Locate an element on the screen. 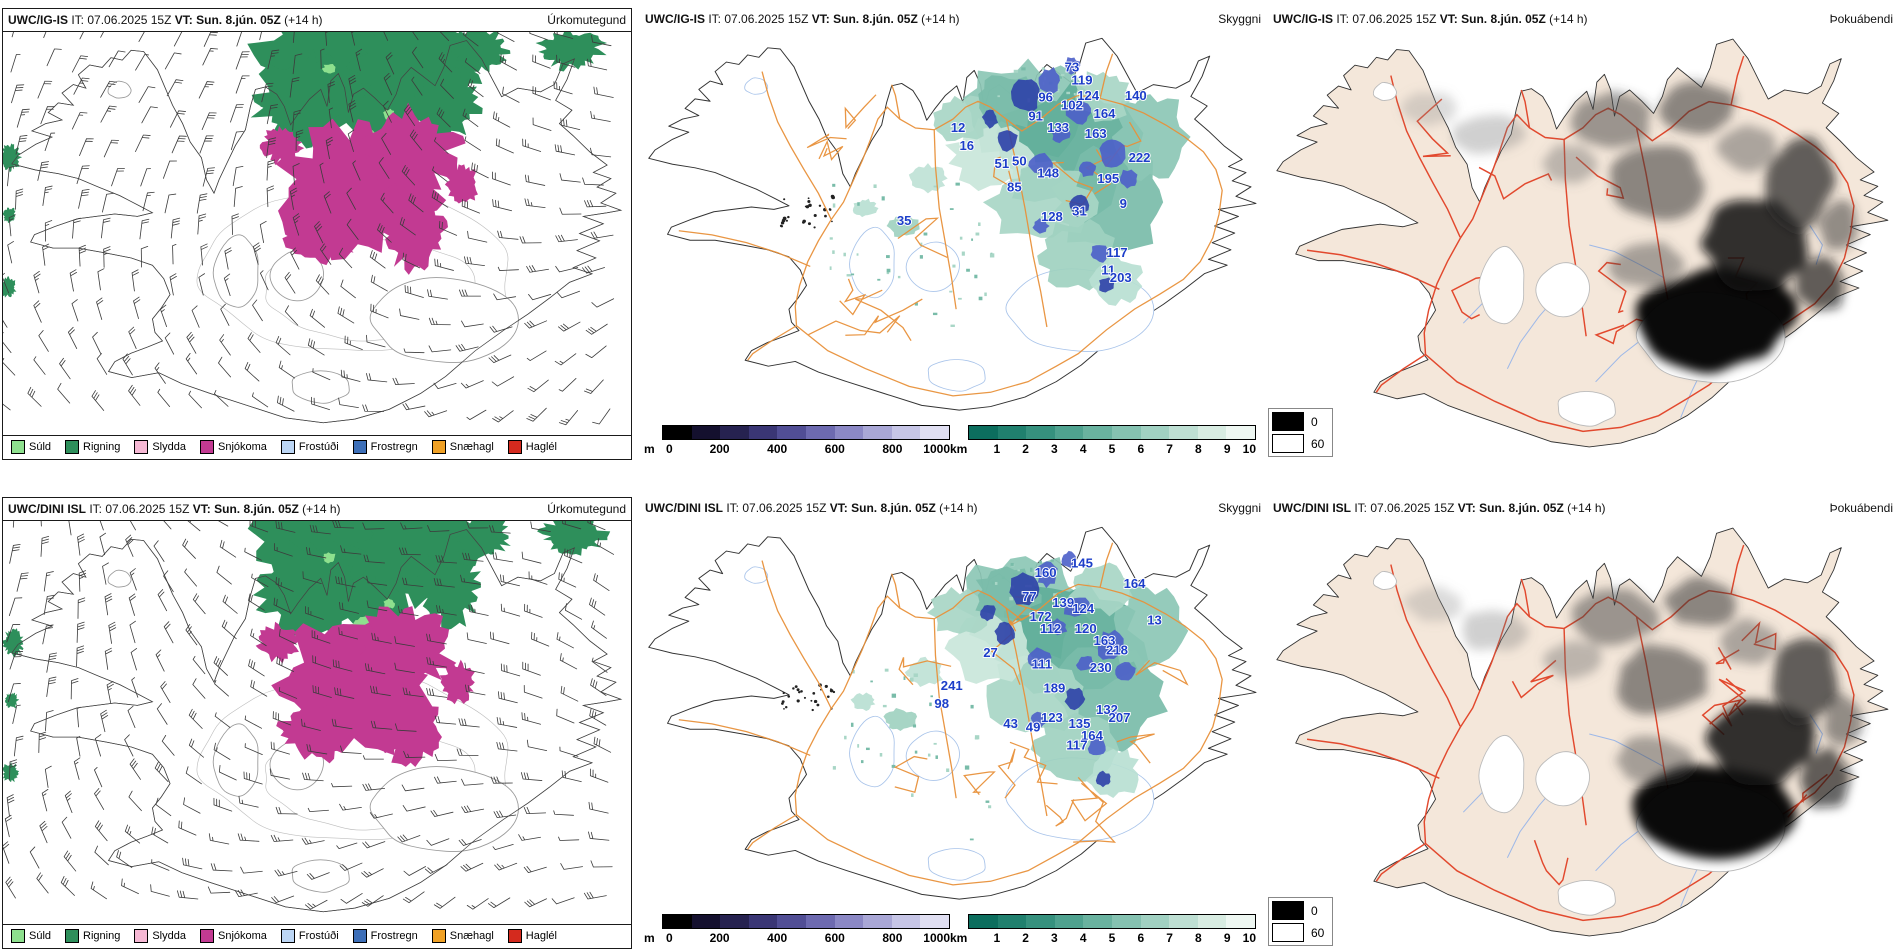 The image size is (1900, 950). fog-legend-value: 0 is located at coordinates (1314, 421).